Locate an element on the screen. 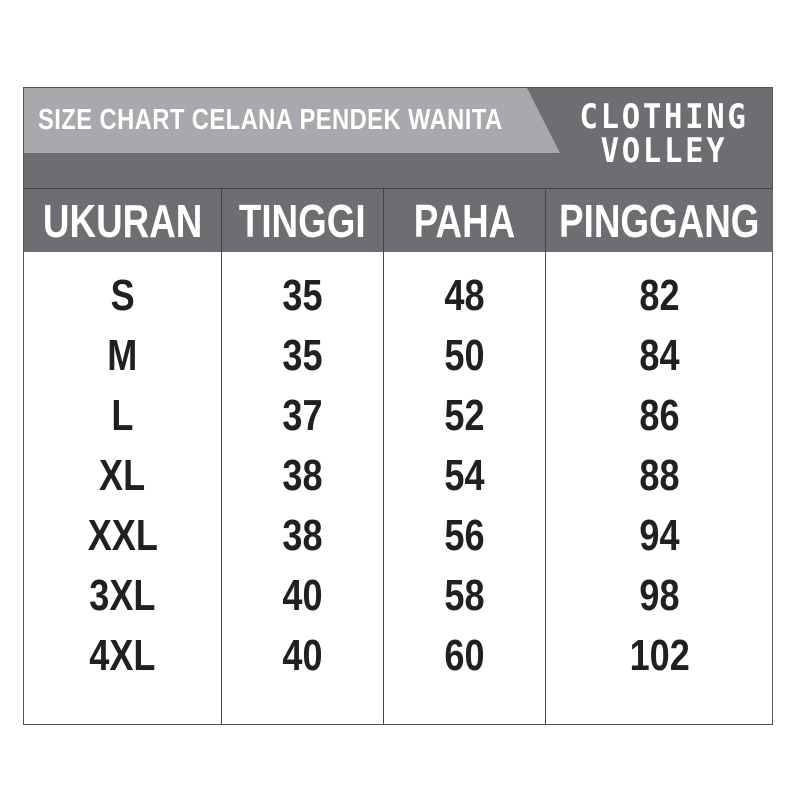 Image resolution: width=800 pixels, height=800 pixels. table-cell: 60 is located at coordinates (464, 655).